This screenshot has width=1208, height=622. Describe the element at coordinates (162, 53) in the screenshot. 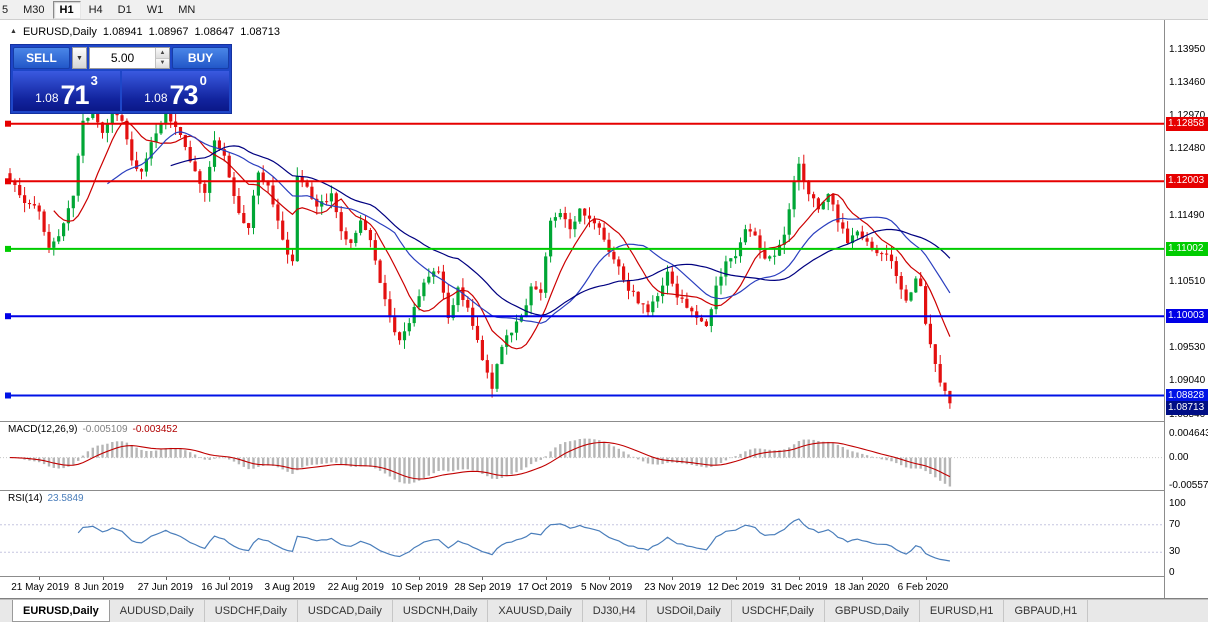

I see `volume-increase-button: ▲` at that location.